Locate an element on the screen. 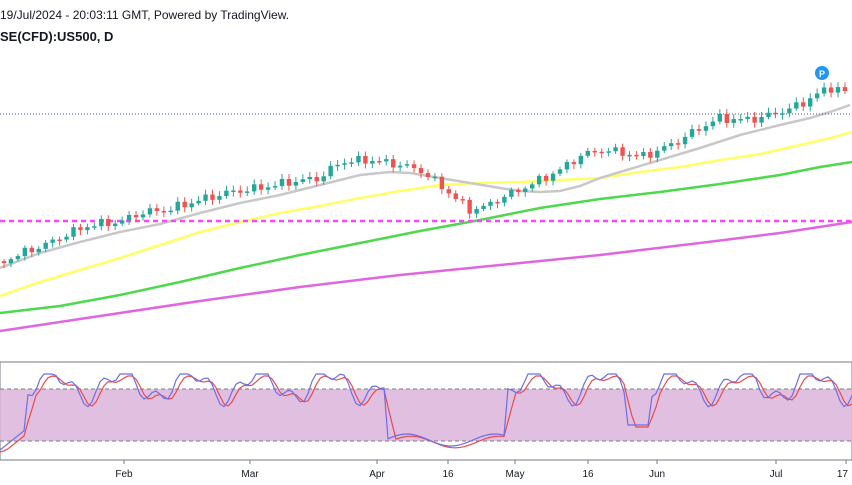  stochastic-band is located at coordinates (426, 415).